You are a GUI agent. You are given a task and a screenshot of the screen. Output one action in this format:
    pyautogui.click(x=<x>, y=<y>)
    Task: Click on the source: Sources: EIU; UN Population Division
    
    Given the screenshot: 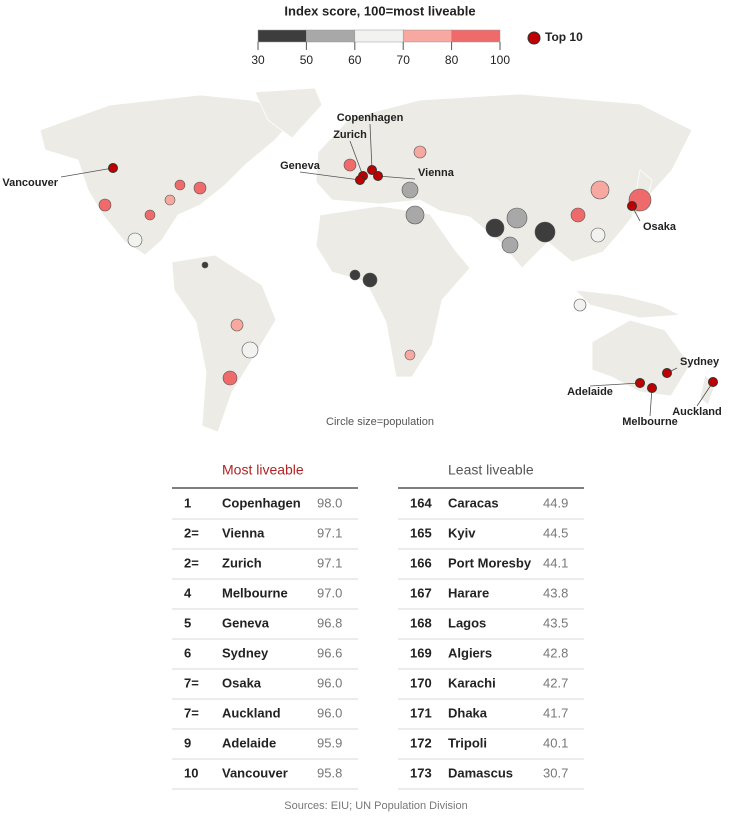 What is the action you would take?
    pyautogui.click(x=375, y=806)
    